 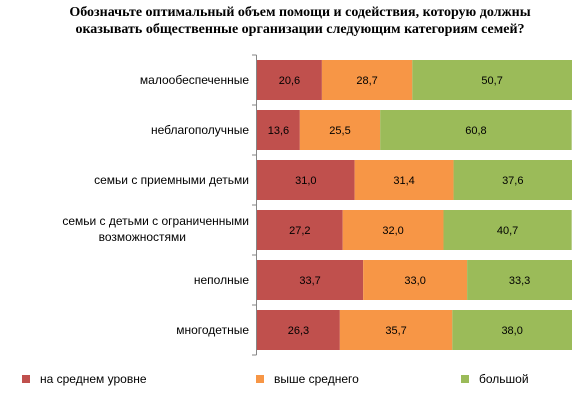 I want to click on category-label: неполные, so click(x=221, y=280).